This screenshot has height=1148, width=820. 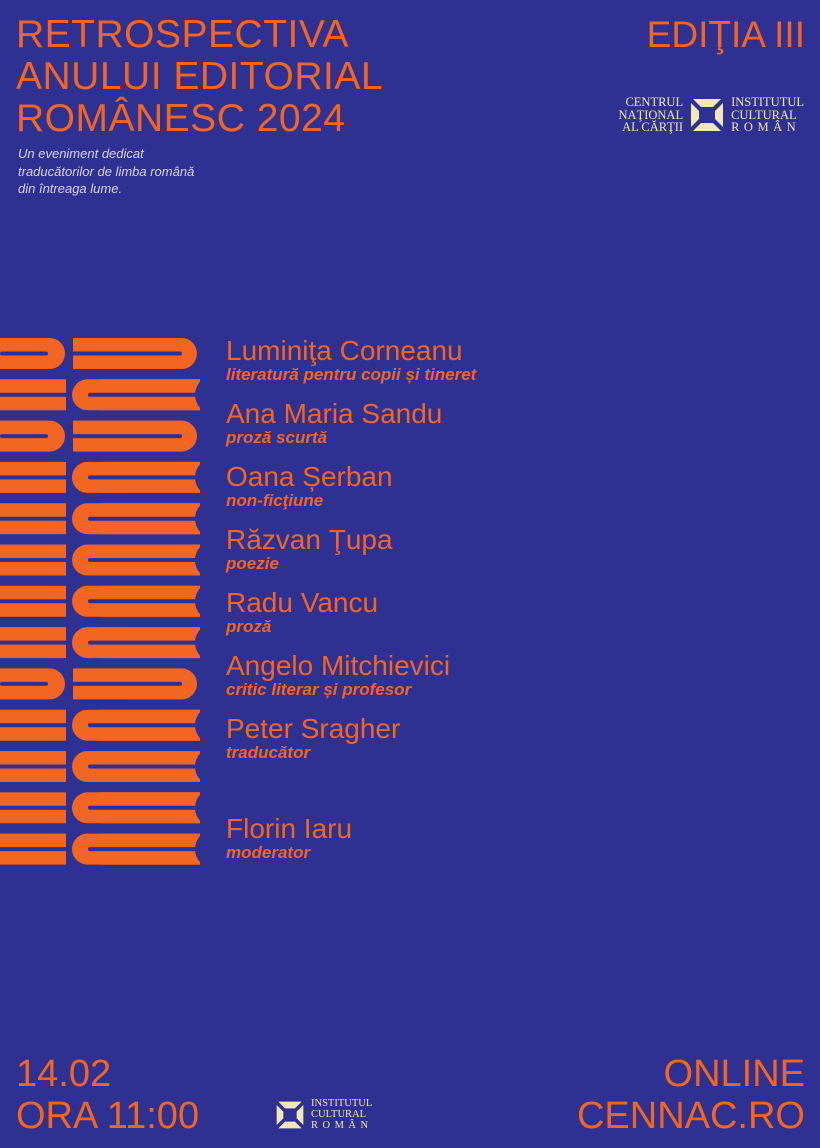 What do you see at coordinates (81, 153) in the screenshot?
I see `subtitle-line: Un eveniment dedicat` at bounding box center [81, 153].